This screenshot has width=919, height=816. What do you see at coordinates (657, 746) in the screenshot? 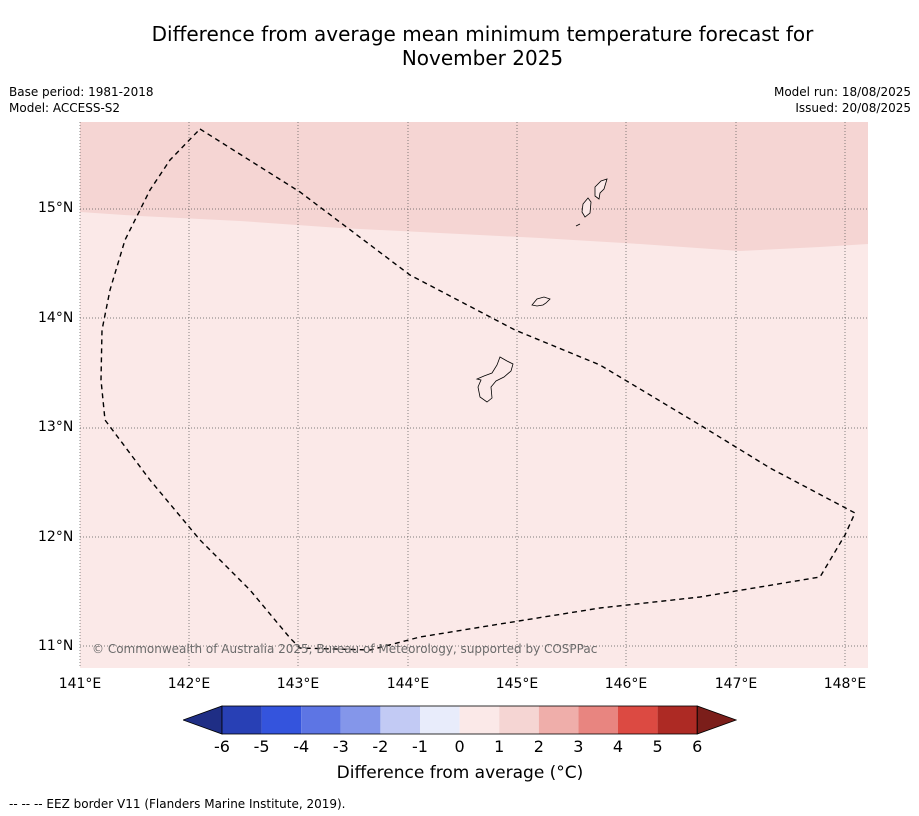
I see `colorbar-tick-label: 5` at bounding box center [657, 746].